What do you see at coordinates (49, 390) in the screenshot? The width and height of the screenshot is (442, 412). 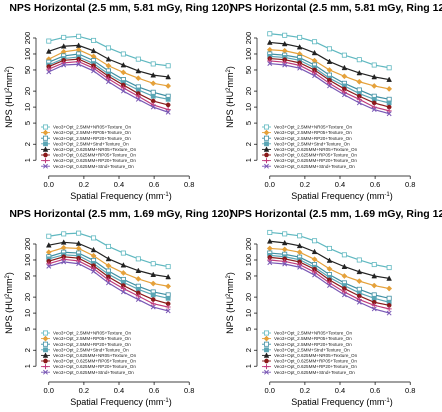 I see `x-tick-label: 0.0` at bounding box center [49, 390].